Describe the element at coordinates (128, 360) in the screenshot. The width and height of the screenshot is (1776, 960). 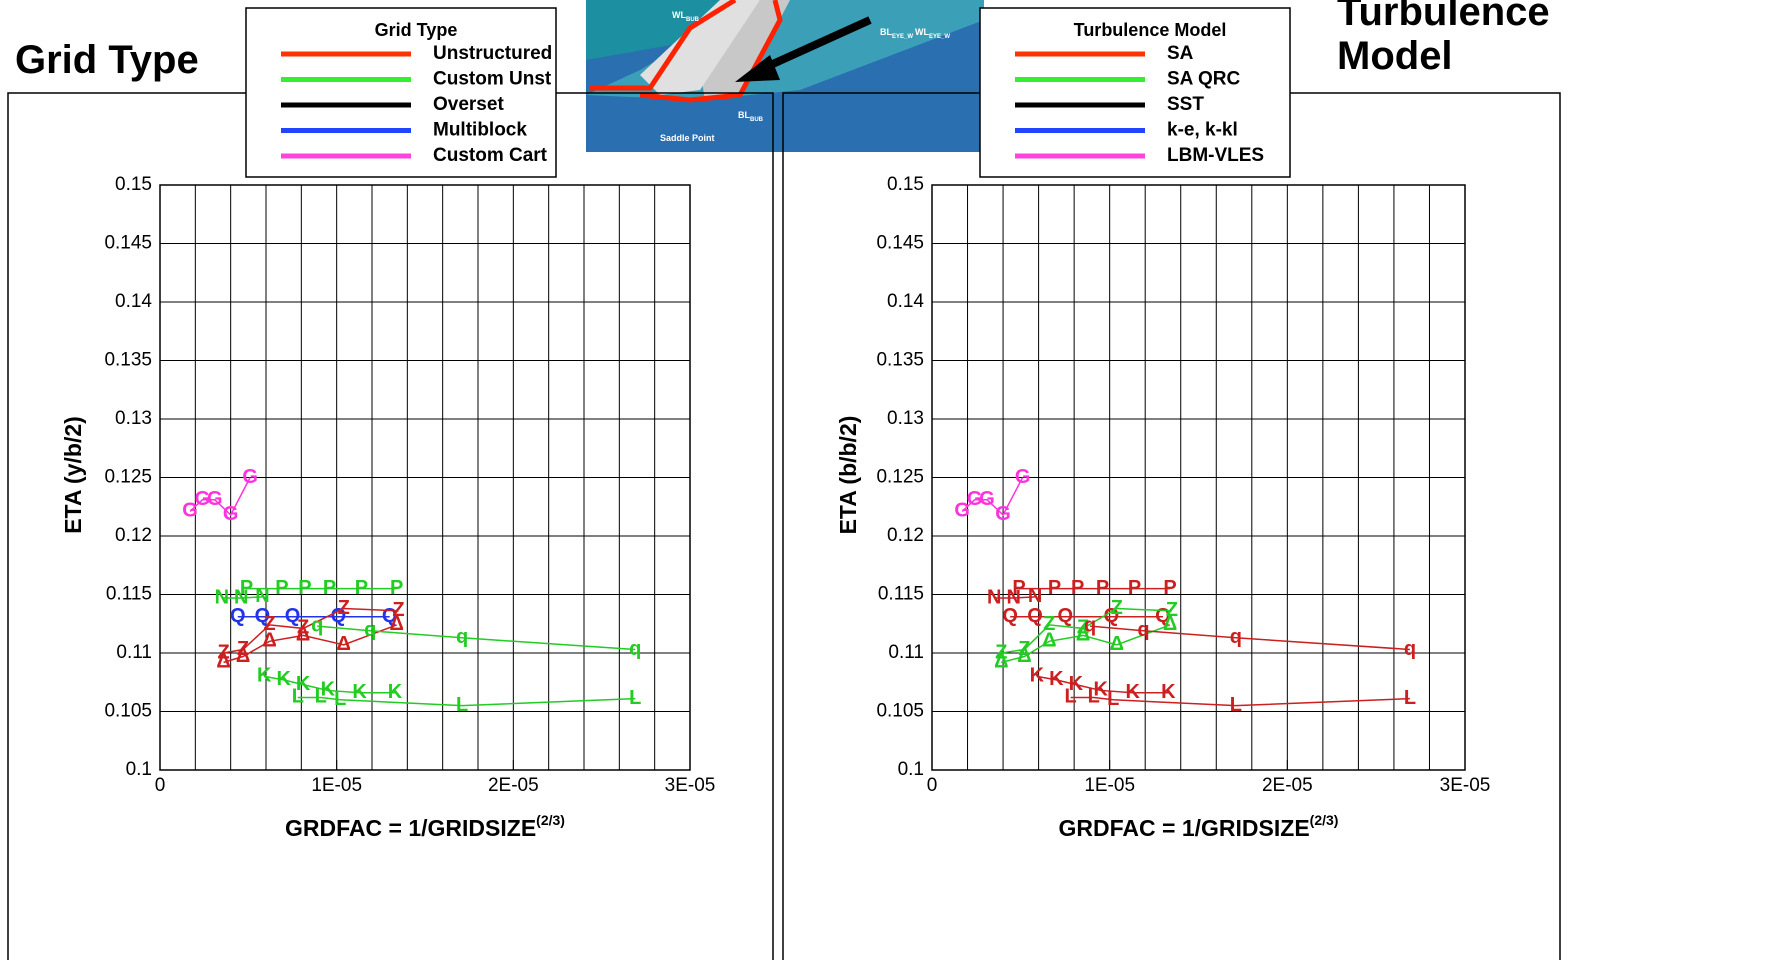
I see `y-tick-label: 0.135` at that location.